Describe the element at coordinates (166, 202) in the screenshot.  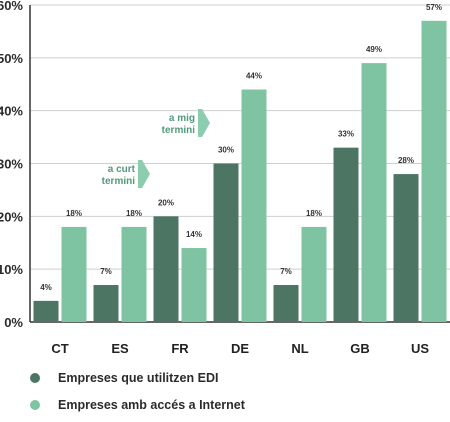
I see `data-label: 20%` at that location.